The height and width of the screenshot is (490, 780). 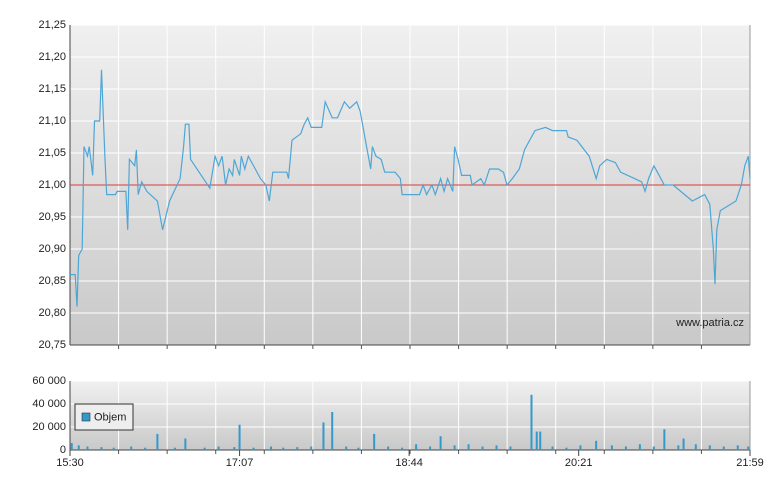 What do you see at coordinates (52, 345) in the screenshot?
I see `y-tick-label: 20,75` at bounding box center [52, 345].